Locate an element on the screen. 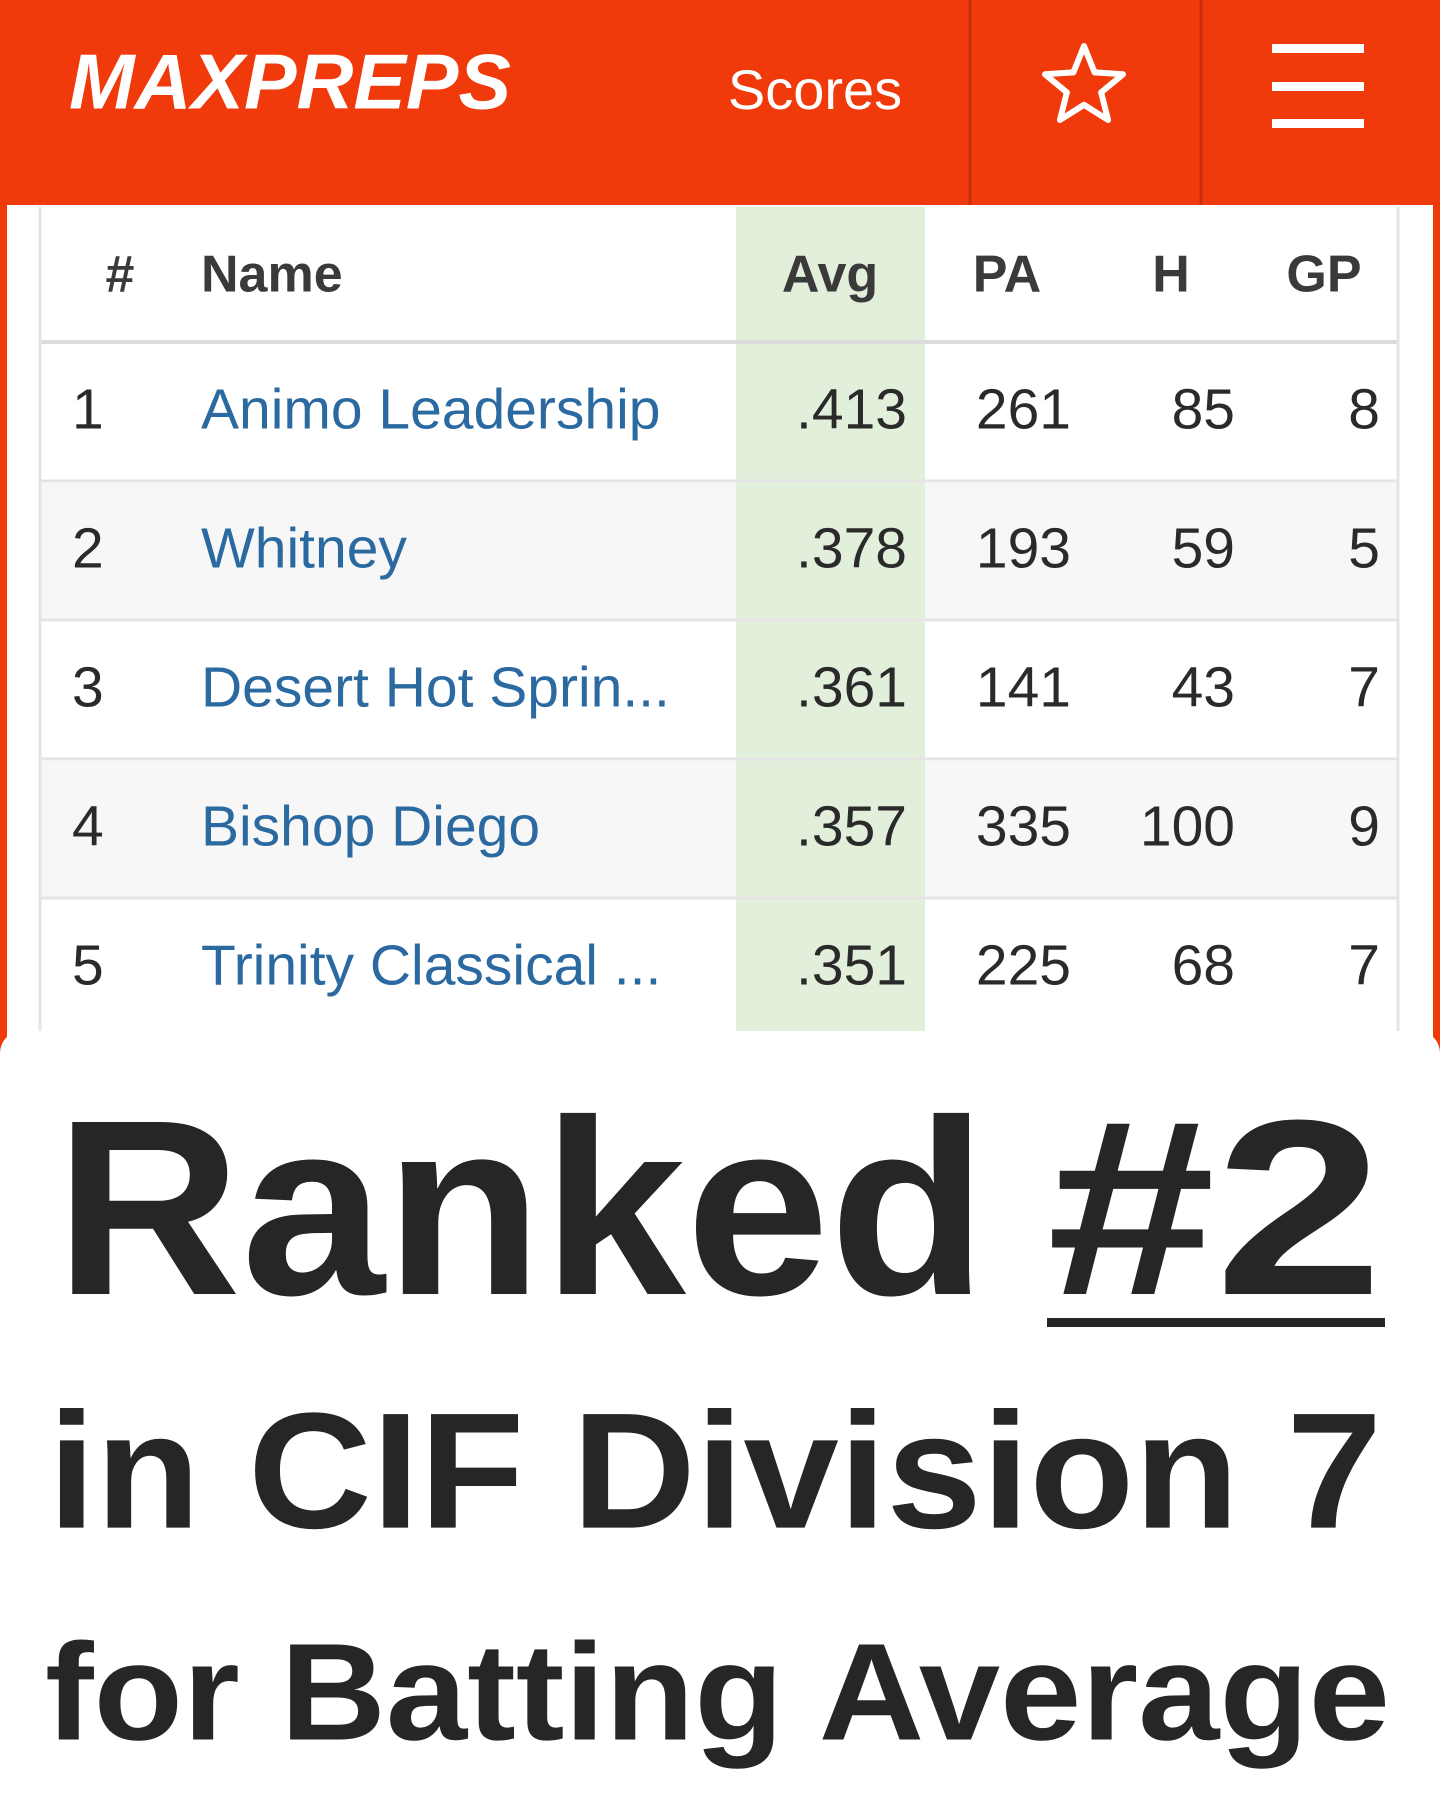 The height and width of the screenshot is (1800, 1440). team-link: Bishop Diego is located at coordinates (370, 827).